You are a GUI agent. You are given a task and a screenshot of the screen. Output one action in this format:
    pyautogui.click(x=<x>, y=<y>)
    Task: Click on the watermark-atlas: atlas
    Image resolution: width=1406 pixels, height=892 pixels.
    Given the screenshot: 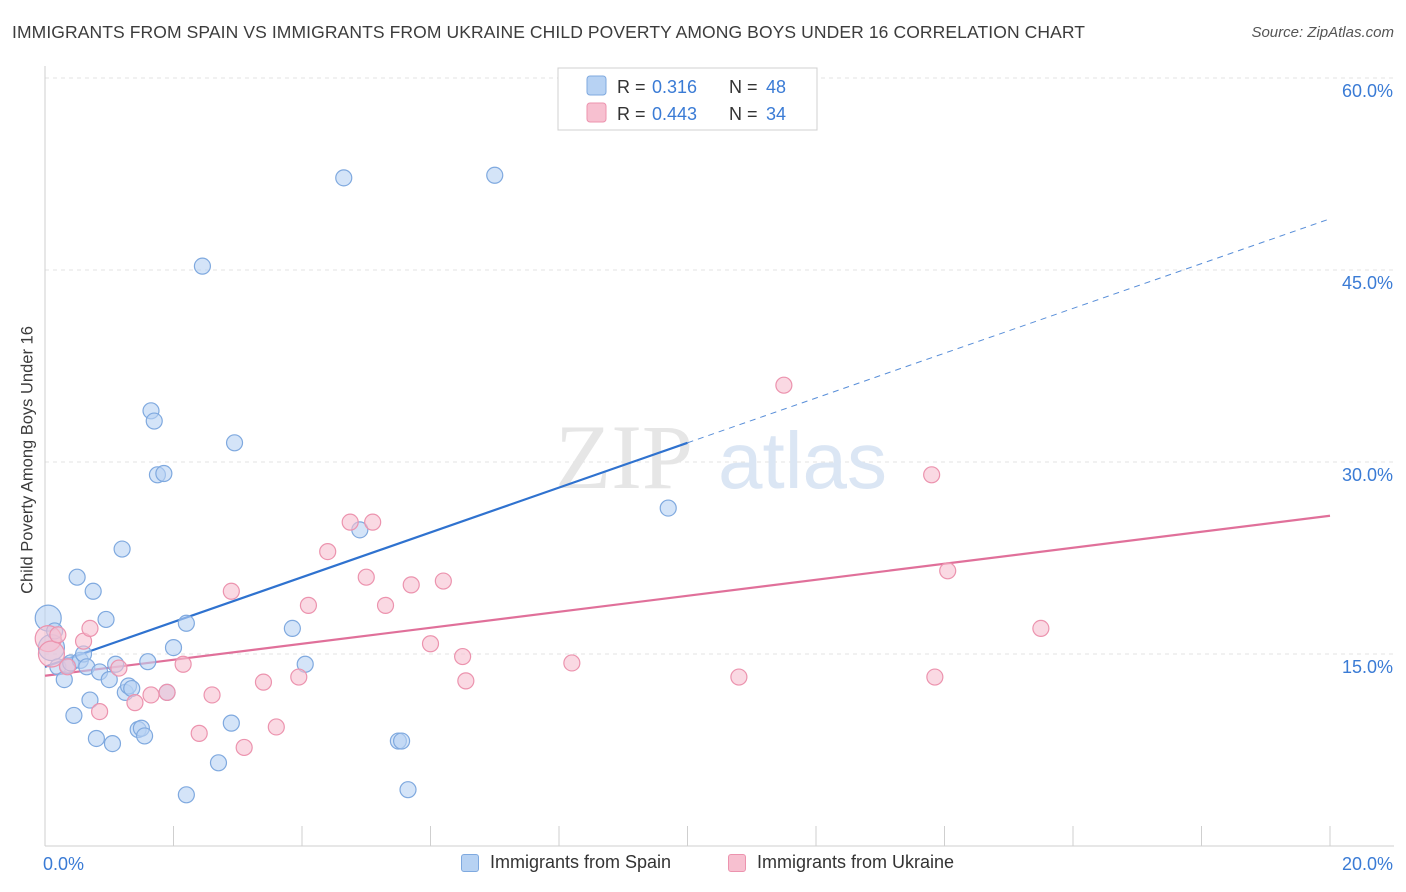 What is the action you would take?
    pyautogui.click(x=802, y=460)
    